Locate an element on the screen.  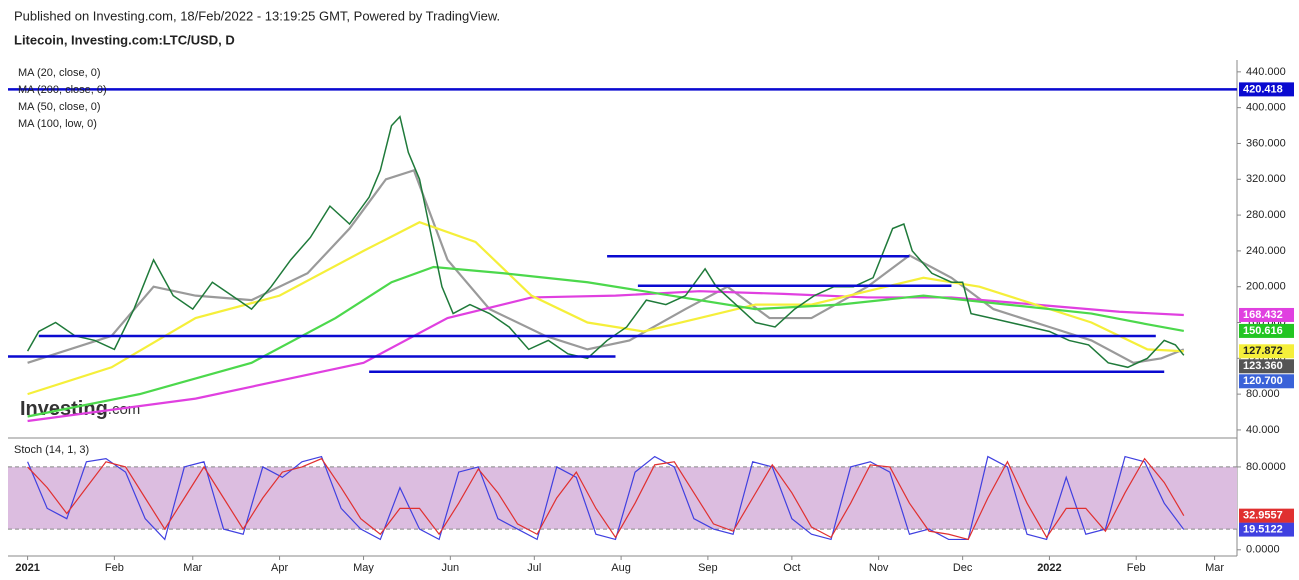
x-tick-label: Sep is located at coordinates (708, 568).